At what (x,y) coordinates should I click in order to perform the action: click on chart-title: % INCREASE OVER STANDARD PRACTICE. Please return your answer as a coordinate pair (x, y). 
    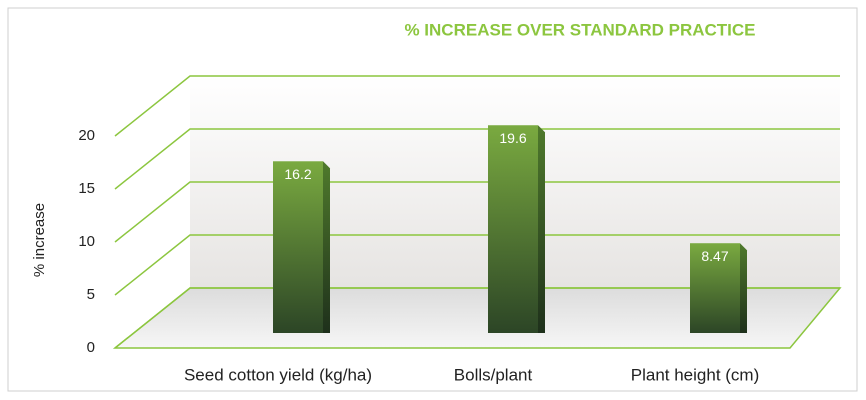
    Looking at the image, I should click on (579, 29).